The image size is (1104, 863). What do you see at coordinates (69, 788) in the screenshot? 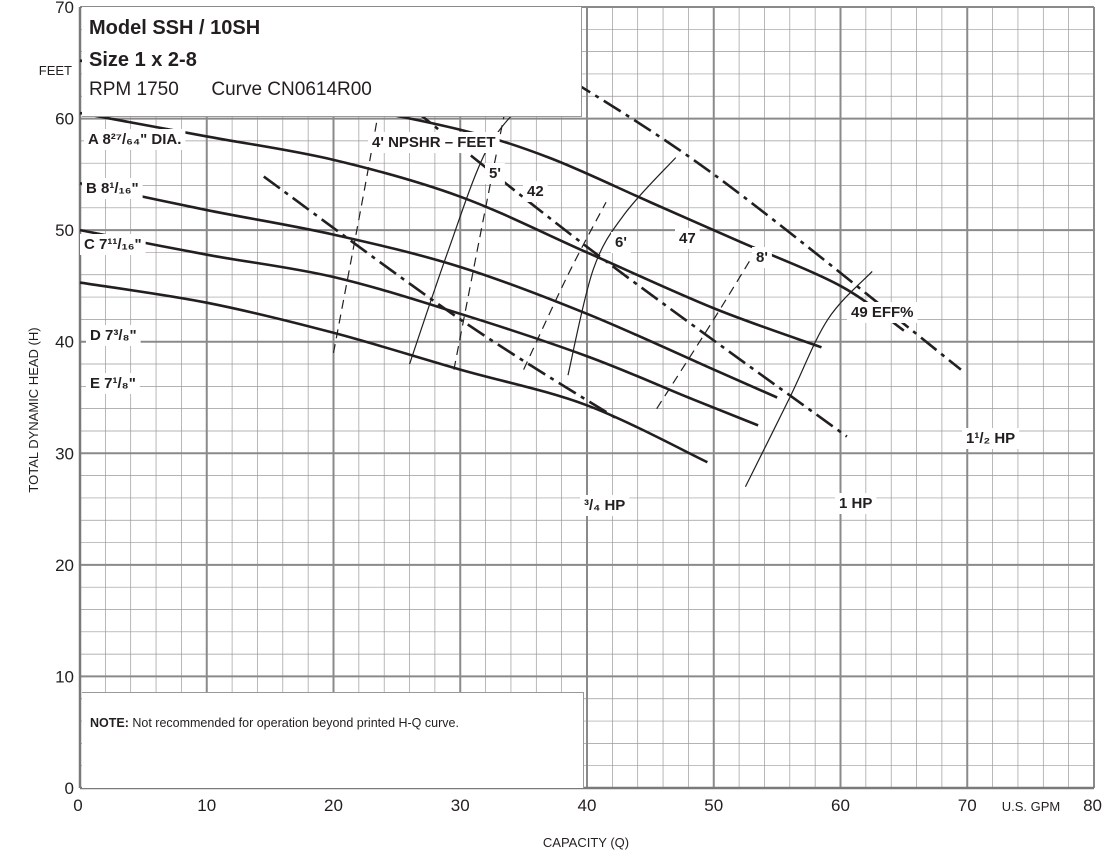
I see `y-tick-label: 0` at bounding box center [69, 788].